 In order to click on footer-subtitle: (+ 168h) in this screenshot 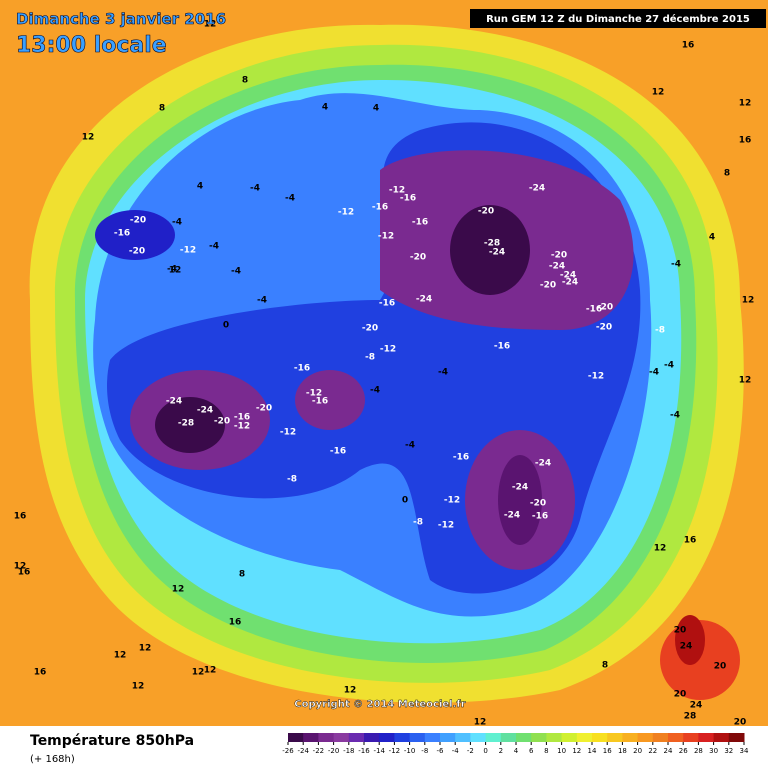, I will do `click(52, 759)`.